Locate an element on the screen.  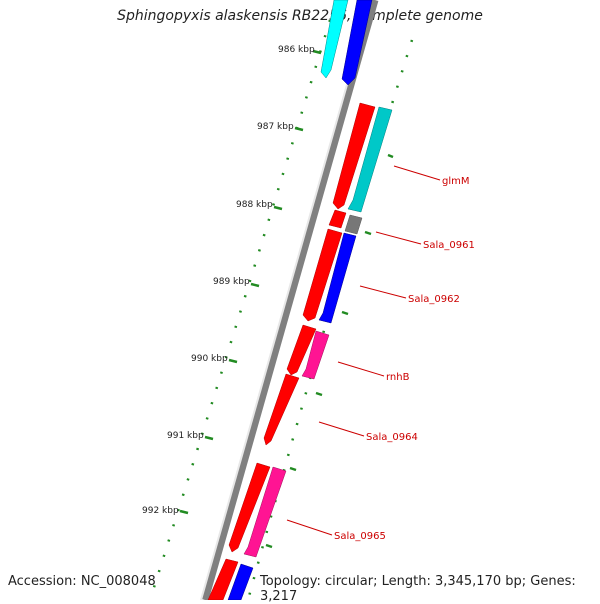
tick-label-991: 991 kbp is located at coordinates (185, 436).